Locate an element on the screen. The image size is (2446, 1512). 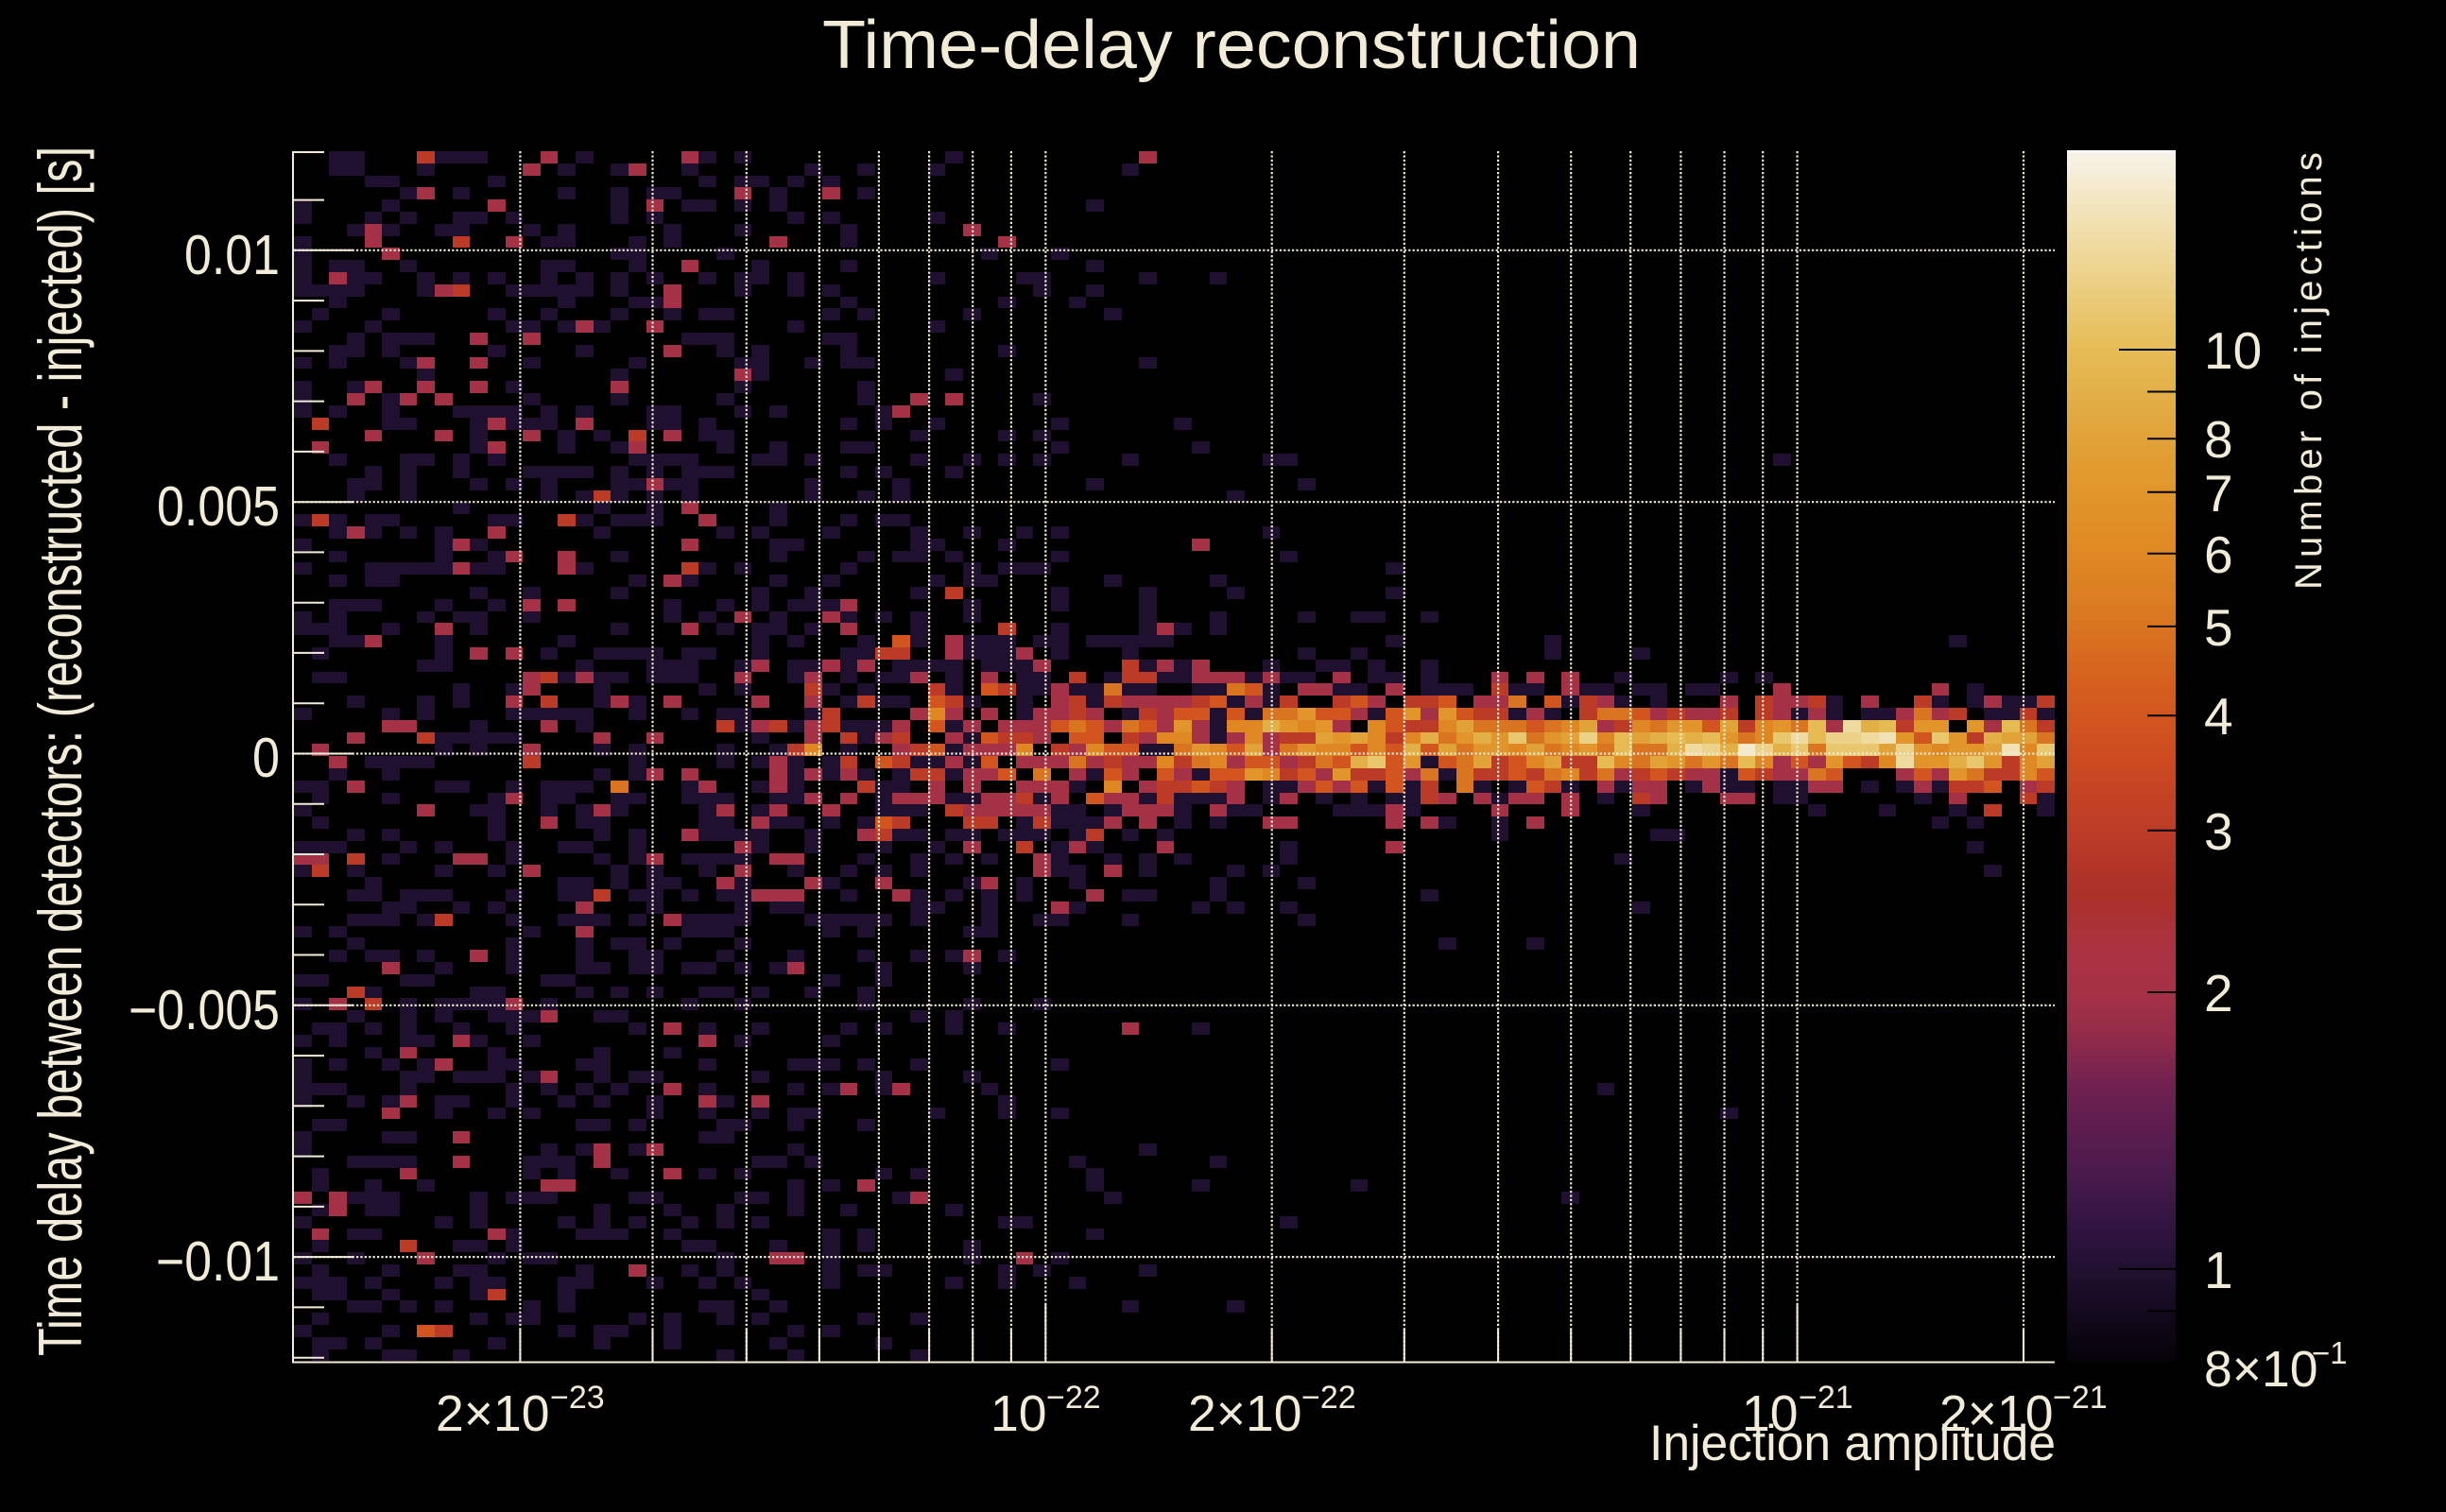
svg-text: 0 is located at coordinates (266, 758).